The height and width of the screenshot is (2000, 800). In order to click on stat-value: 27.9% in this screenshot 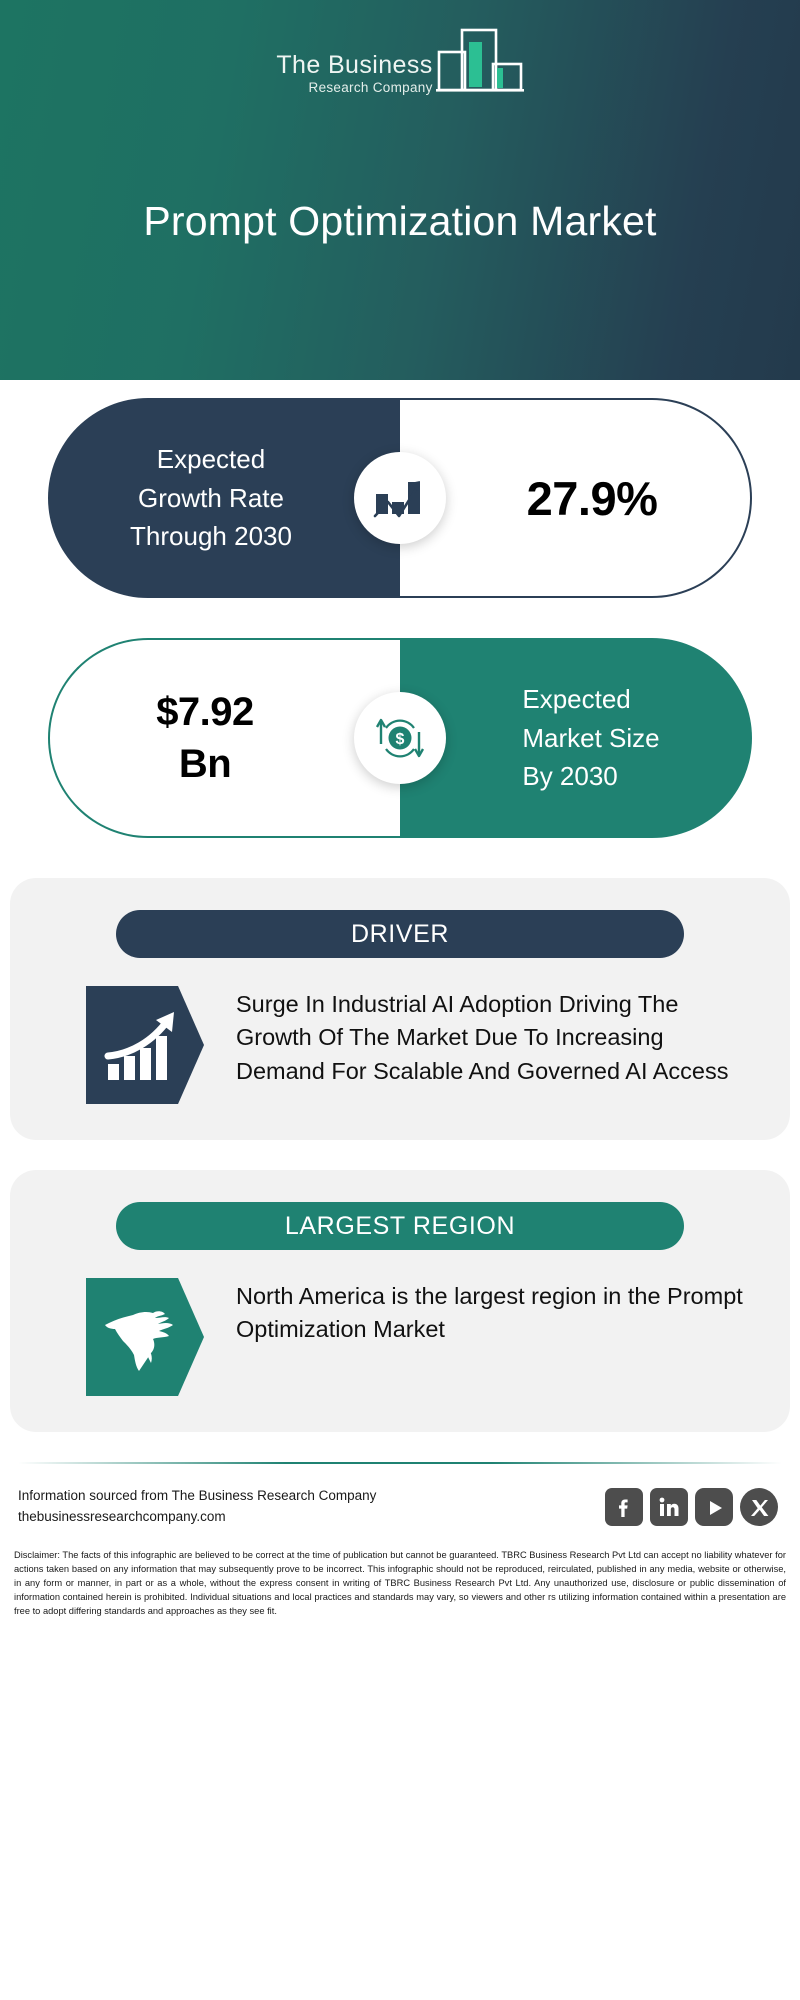, I will do `click(592, 498)`.